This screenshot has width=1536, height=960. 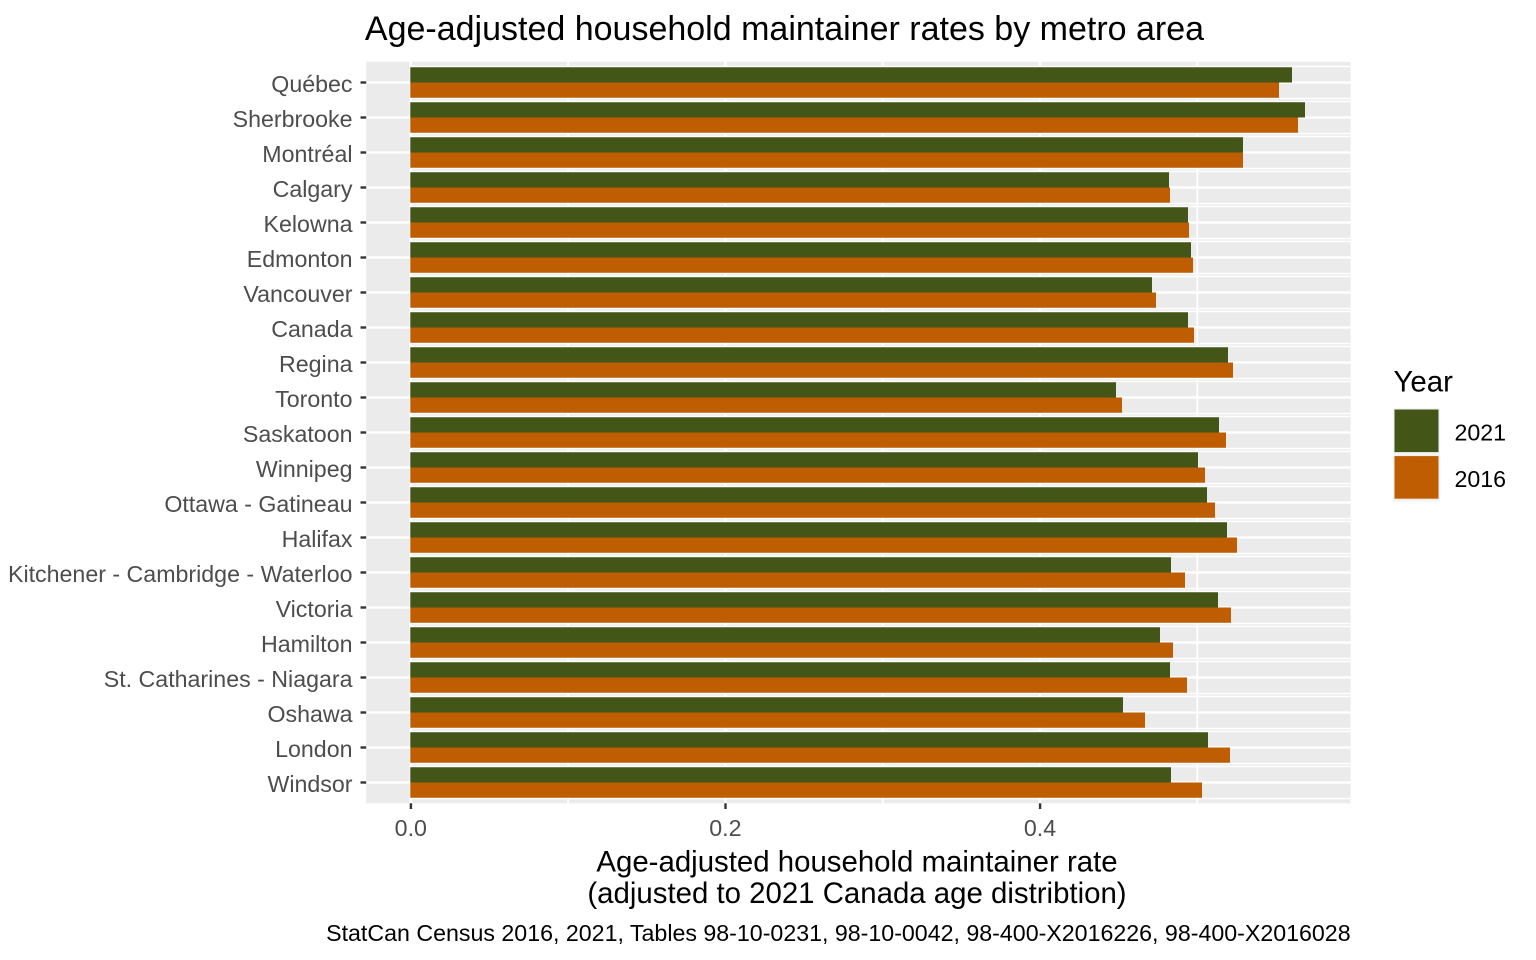 I want to click on svg-text: Edmonton, so click(x=300, y=259).